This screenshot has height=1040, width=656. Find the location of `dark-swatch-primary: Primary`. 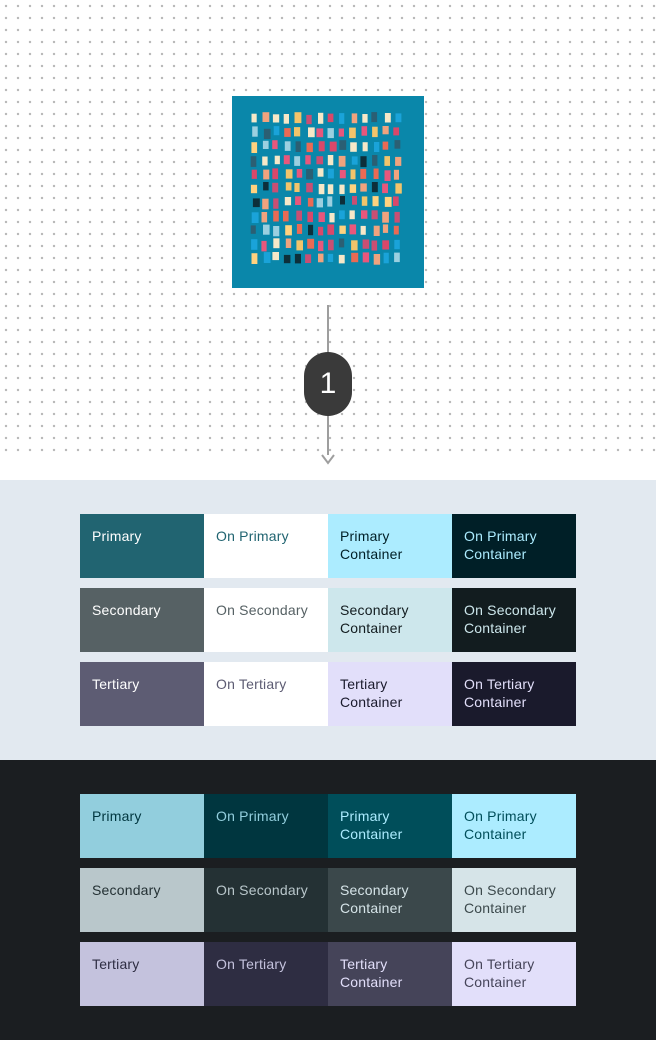

dark-swatch-primary: Primary is located at coordinates (142, 826).